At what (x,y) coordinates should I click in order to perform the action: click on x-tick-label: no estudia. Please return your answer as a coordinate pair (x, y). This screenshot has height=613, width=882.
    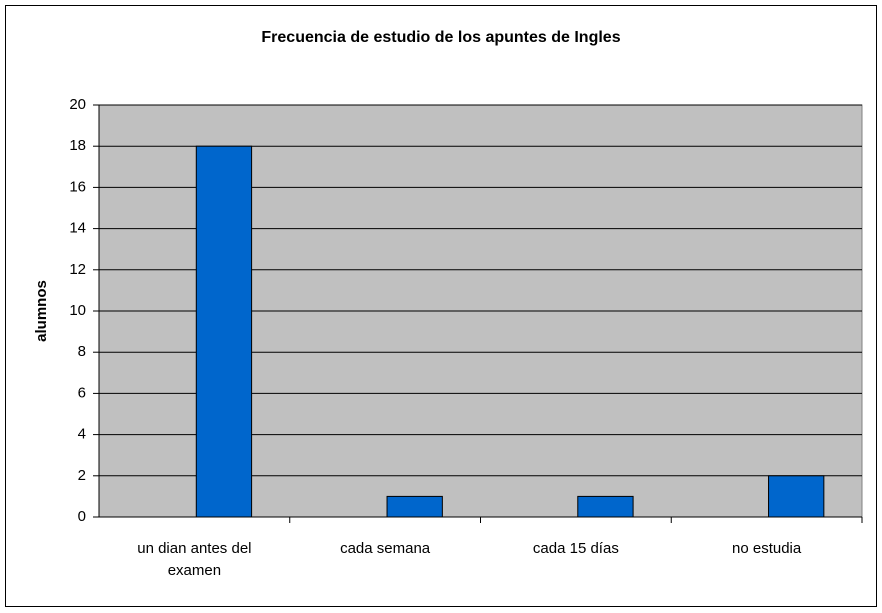
    Looking at the image, I should click on (767, 548).